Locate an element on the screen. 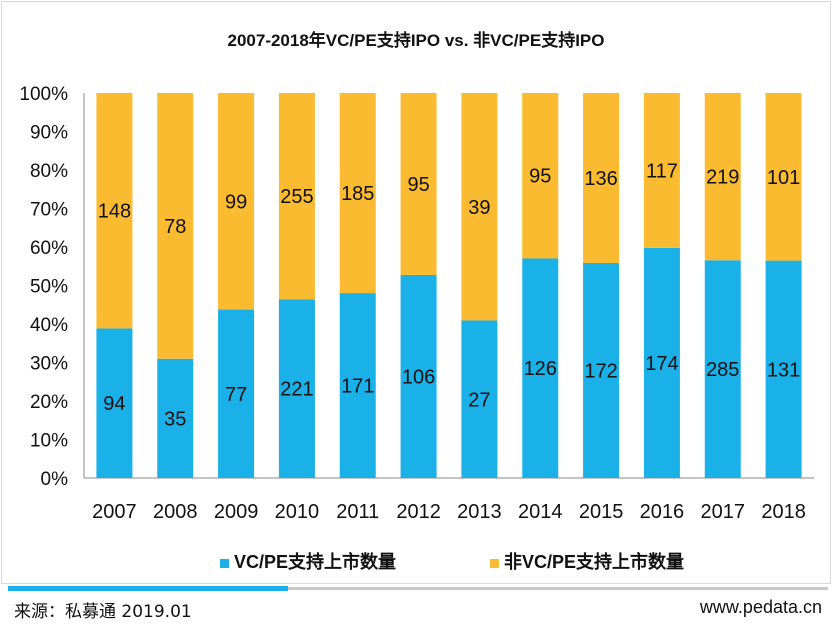 This screenshot has height=626, width=834. legend-label-non-vcpe: 非VC/PE支持上市数量 is located at coordinates (594, 561).